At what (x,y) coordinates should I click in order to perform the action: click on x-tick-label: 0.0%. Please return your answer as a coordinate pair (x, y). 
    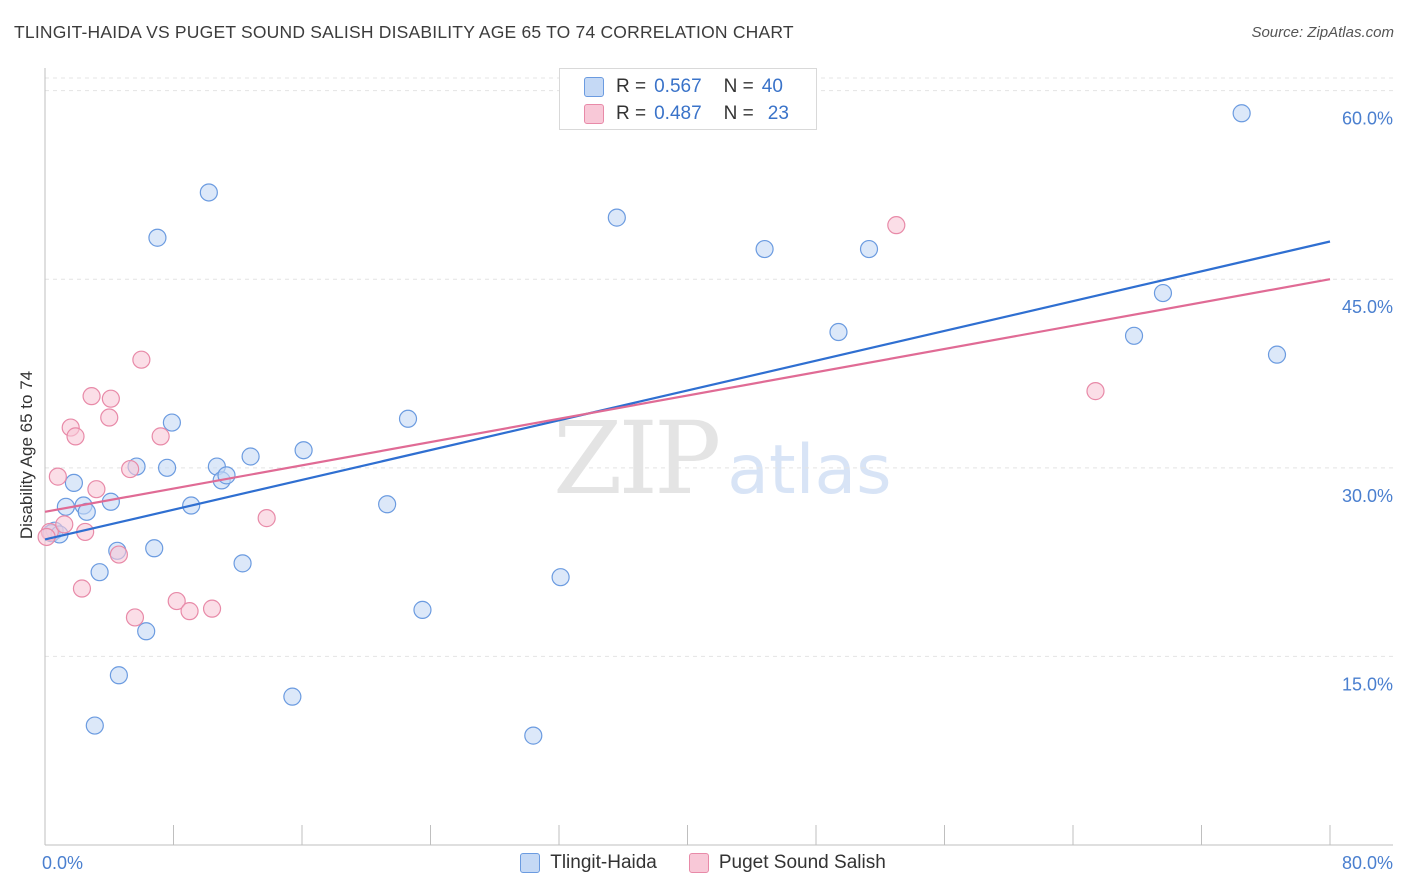
    Looking at the image, I should click on (62, 863).